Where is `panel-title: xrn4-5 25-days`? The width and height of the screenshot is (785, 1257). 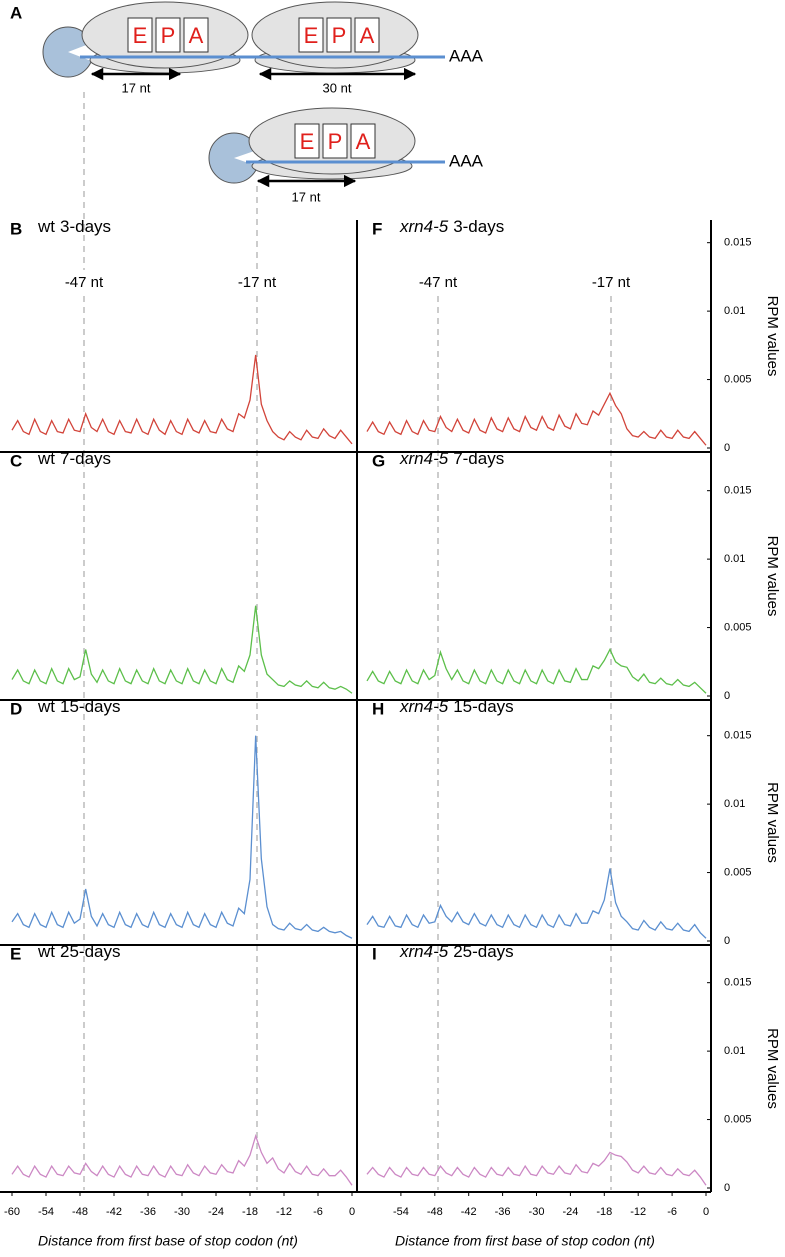 panel-title: xrn4-5 25-days is located at coordinates (456, 951).